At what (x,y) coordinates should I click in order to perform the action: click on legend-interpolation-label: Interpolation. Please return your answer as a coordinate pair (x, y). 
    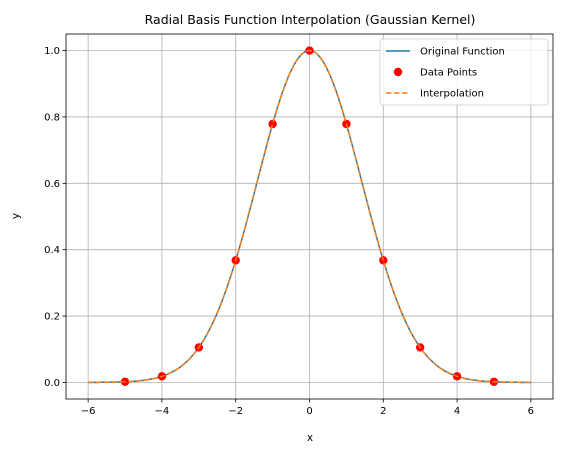
    Looking at the image, I should click on (452, 94).